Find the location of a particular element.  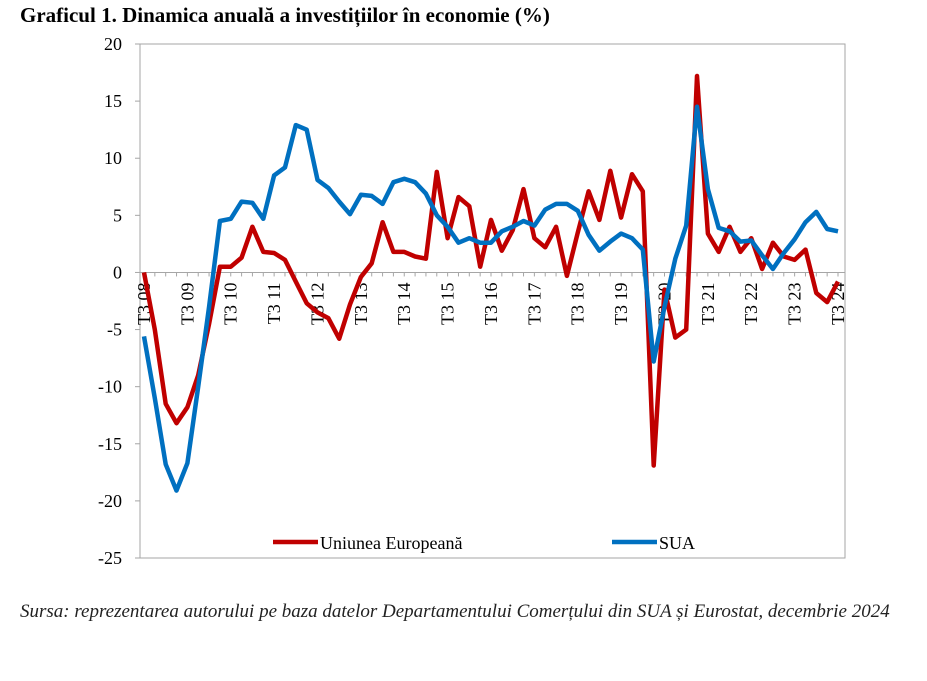

x-tick-label: T3 16 is located at coordinates (491, 303).